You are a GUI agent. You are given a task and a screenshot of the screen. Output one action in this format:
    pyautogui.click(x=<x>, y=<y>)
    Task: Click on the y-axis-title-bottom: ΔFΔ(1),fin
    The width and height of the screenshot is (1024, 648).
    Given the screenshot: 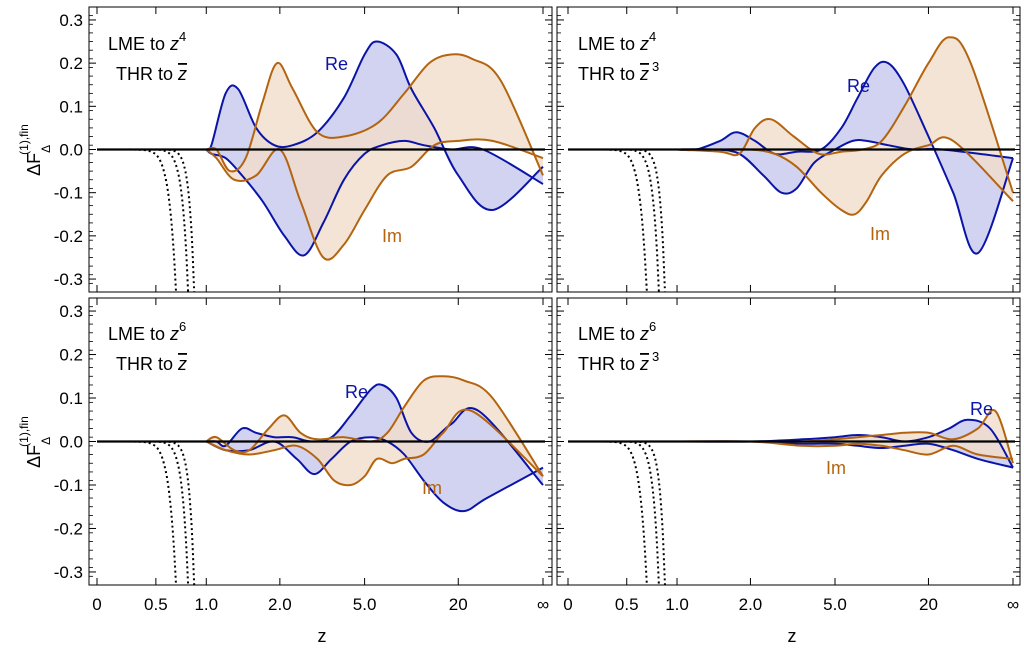 What is the action you would take?
    pyautogui.click(x=35, y=442)
    